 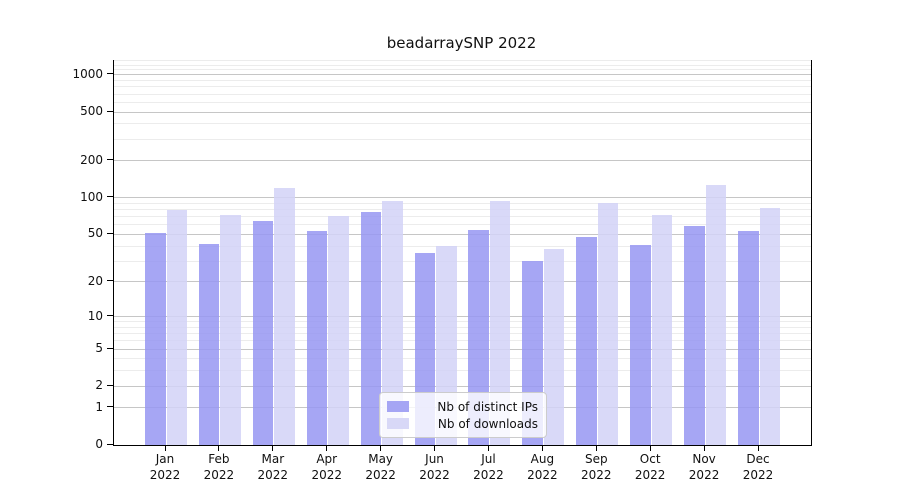 What do you see at coordinates (398, 406) in the screenshot?
I see `legend-swatch-distinct-ips` at bounding box center [398, 406].